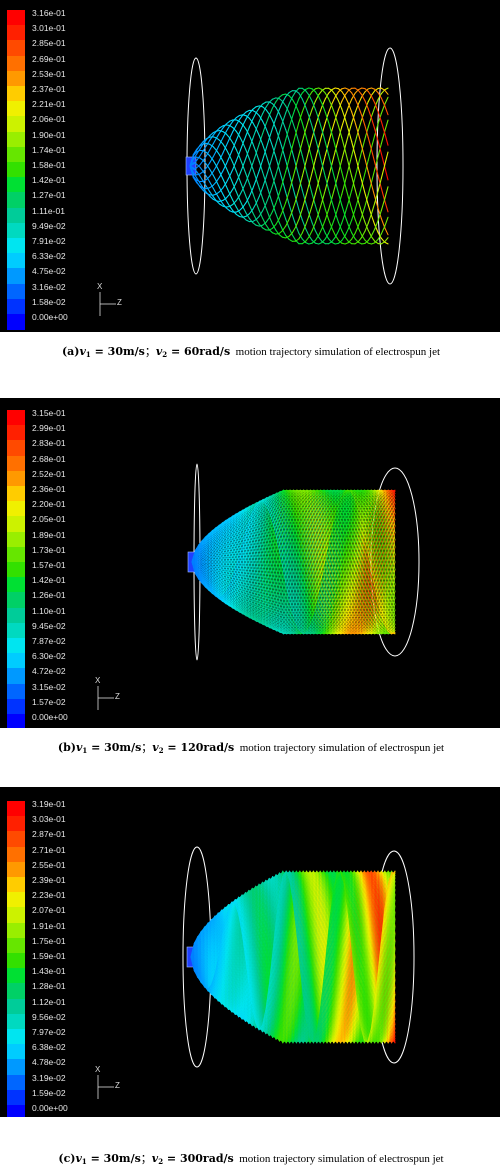  What do you see at coordinates (390, 166) in the screenshot?
I see `collector-electrode` at bounding box center [390, 166].